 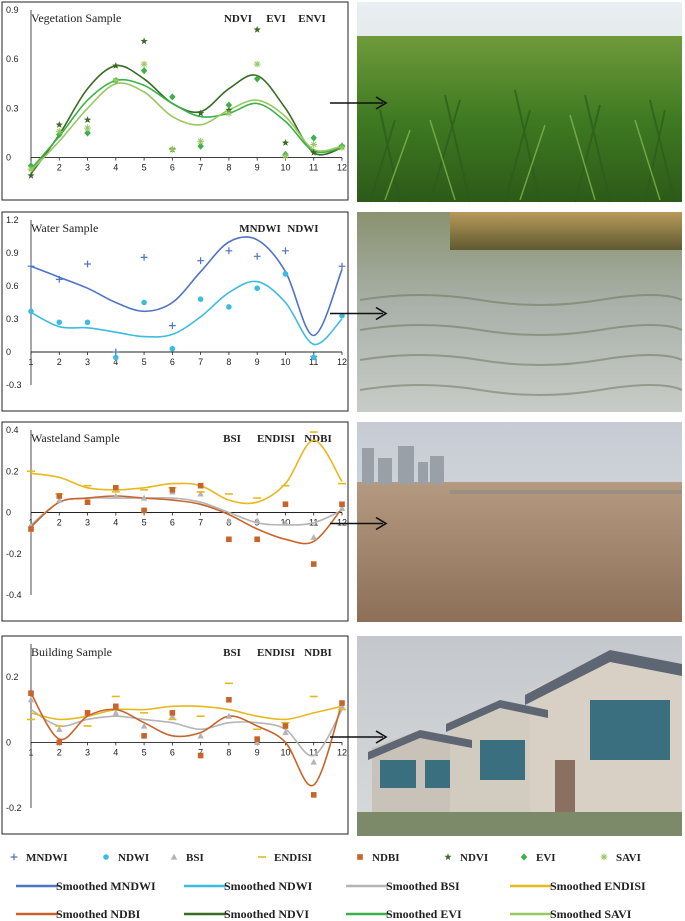 I want to click on x-tick-label: 6, so click(x=172, y=168).